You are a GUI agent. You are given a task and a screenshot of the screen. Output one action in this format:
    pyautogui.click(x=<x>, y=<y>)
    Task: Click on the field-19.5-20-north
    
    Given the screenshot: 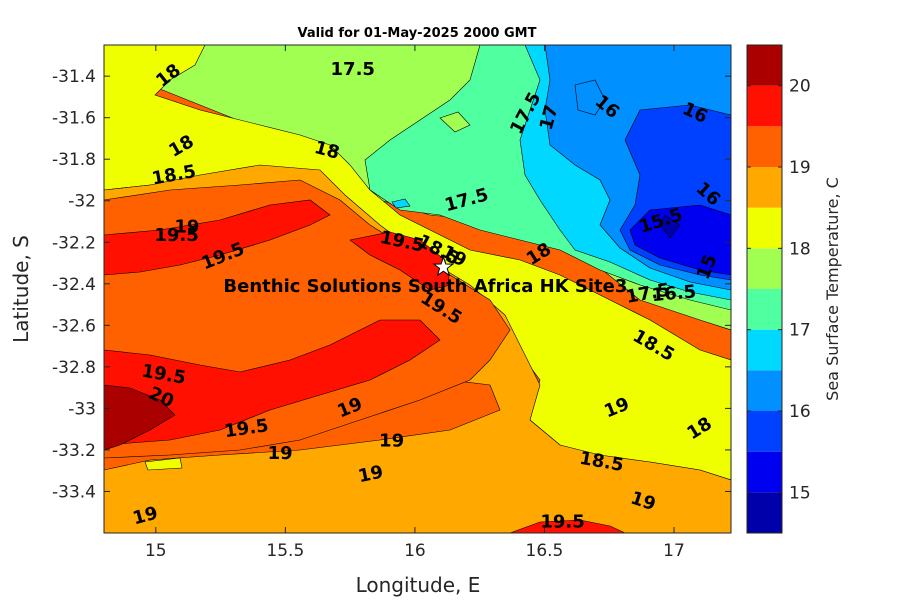 What is the action you would take?
    pyautogui.click(x=217, y=237)
    